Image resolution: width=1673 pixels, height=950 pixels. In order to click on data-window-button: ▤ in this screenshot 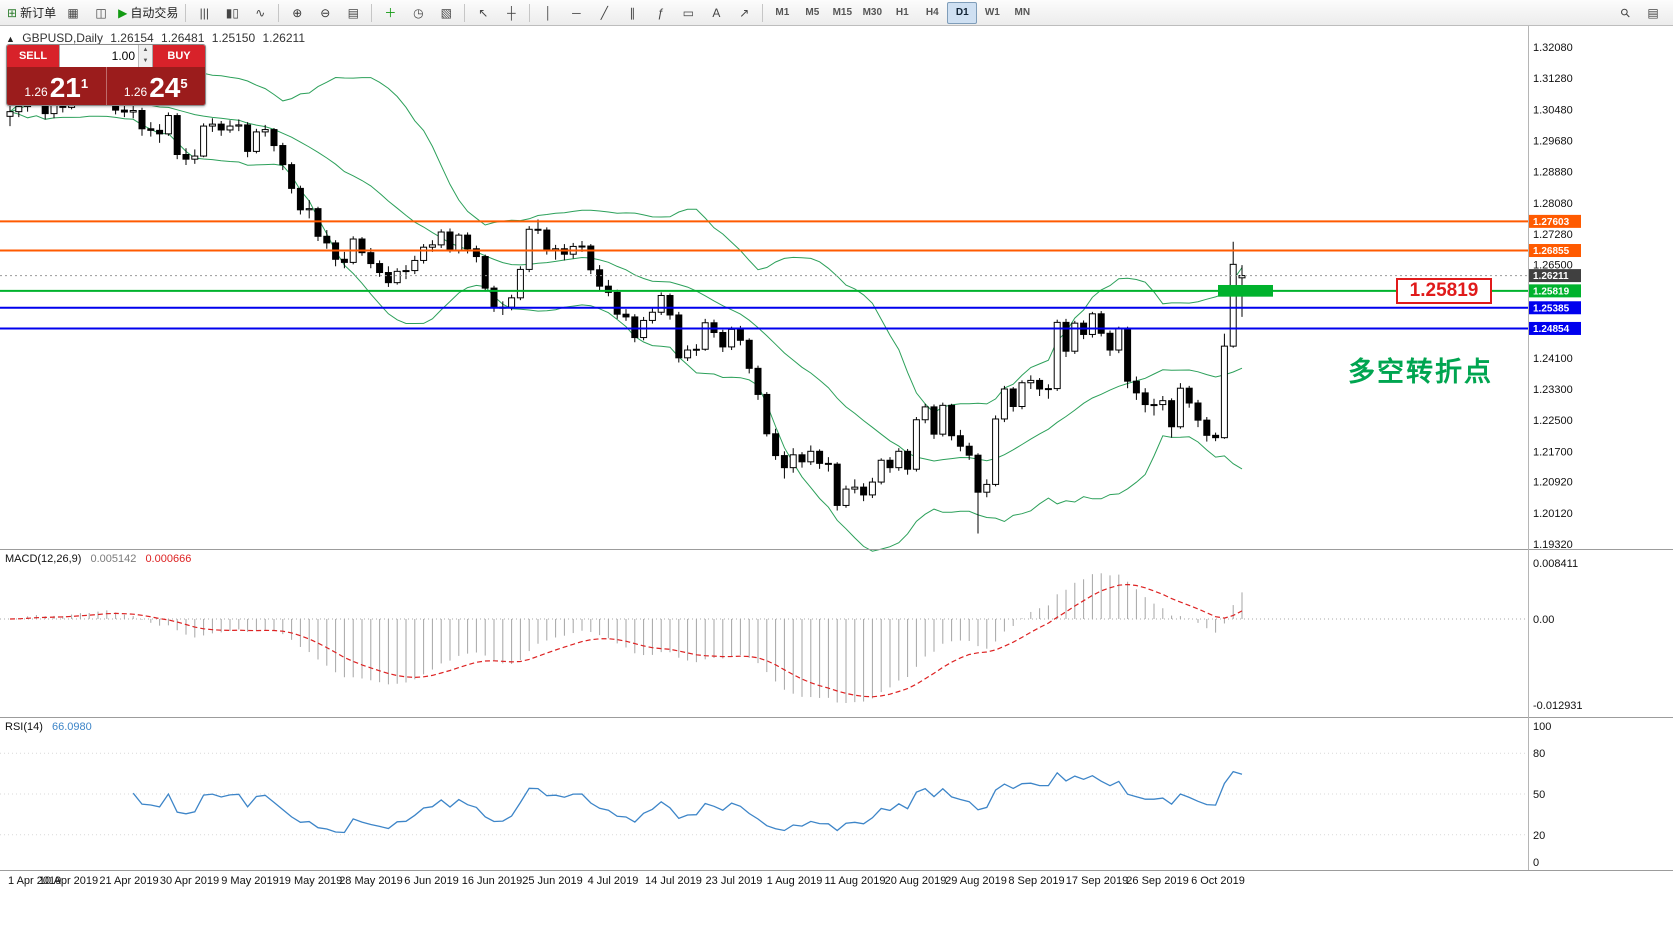, I will do `click(1653, 13)`.